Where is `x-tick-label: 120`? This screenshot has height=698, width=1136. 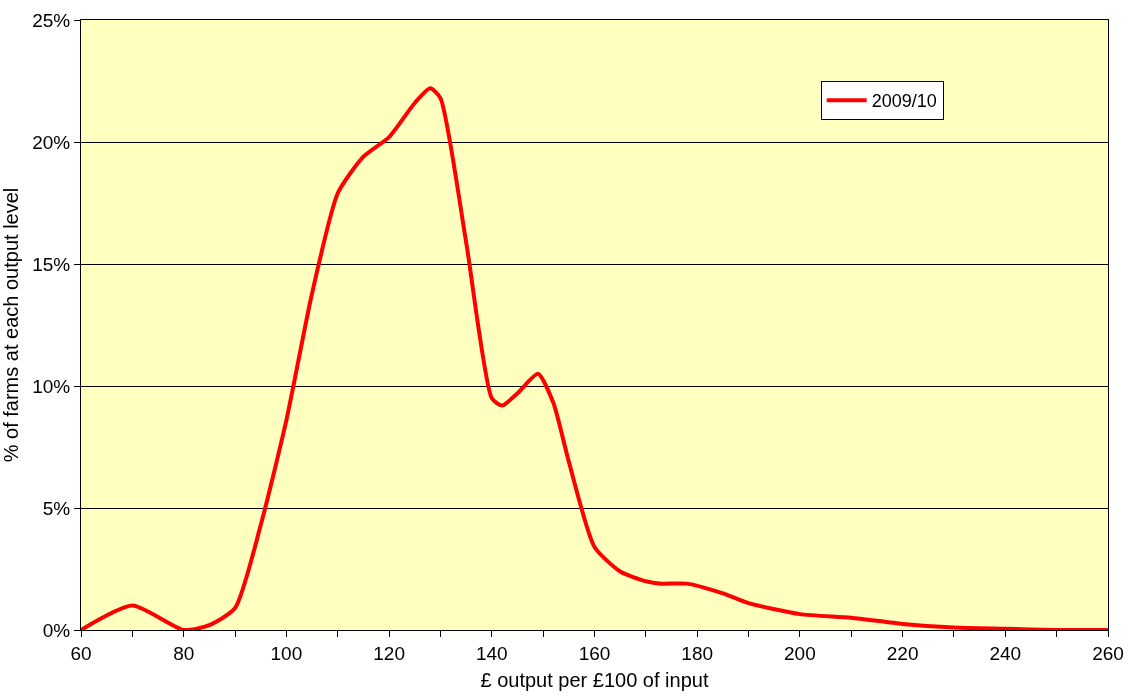
x-tick-label: 120 is located at coordinates (389, 653).